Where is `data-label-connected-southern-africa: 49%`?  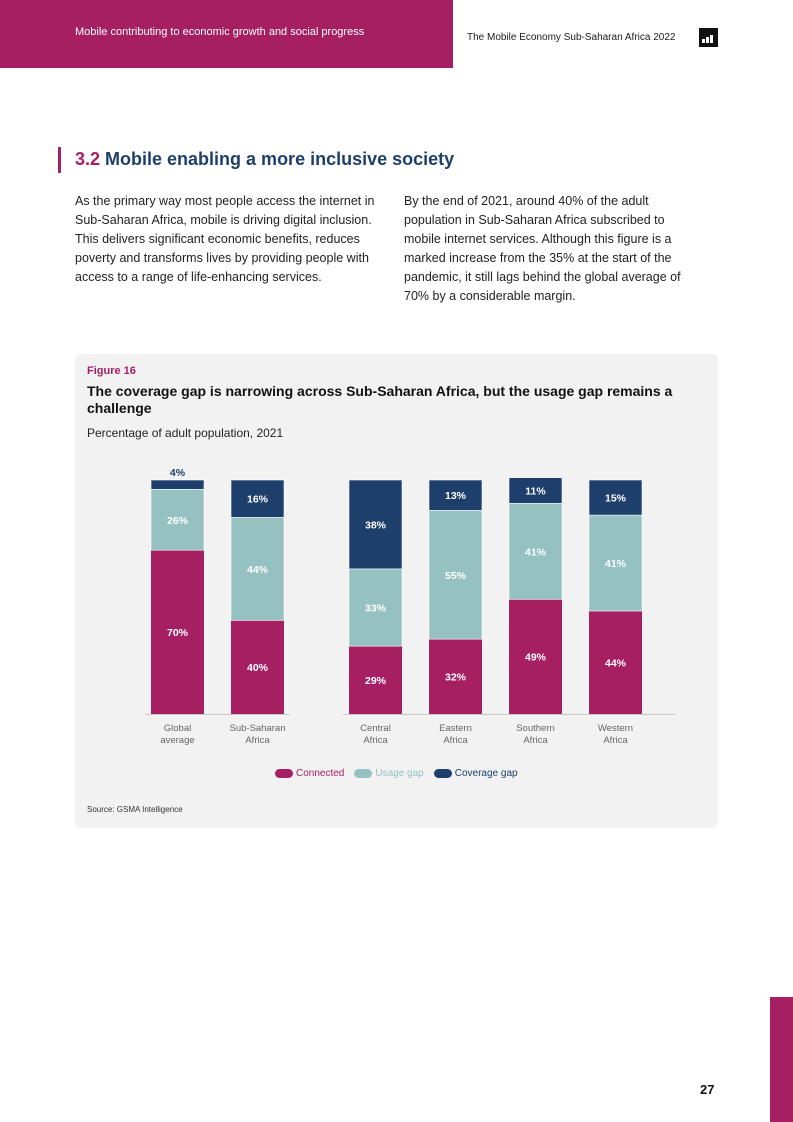 data-label-connected-southern-africa: 49% is located at coordinates (536, 658).